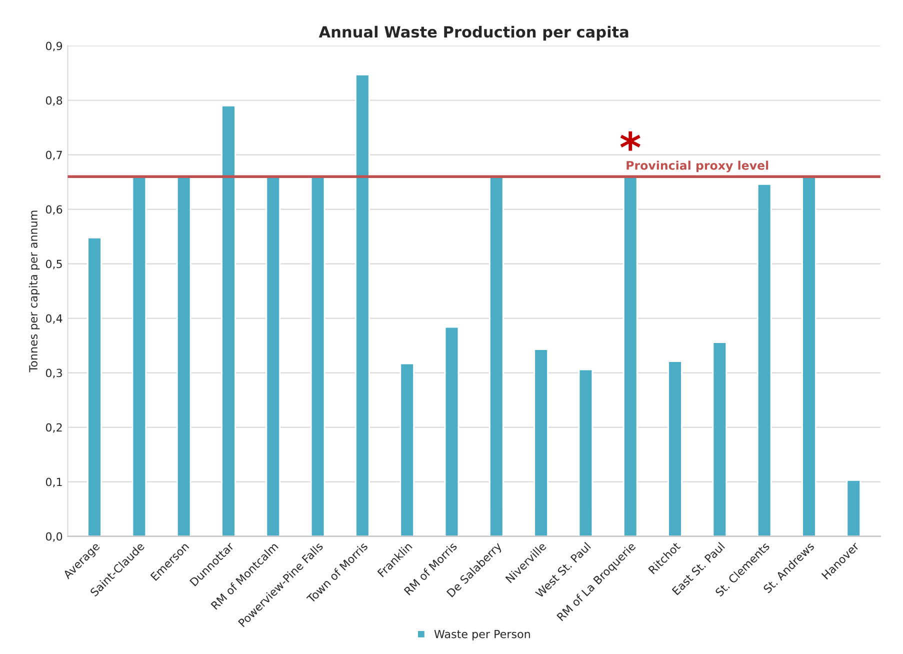  Describe the element at coordinates (54, 537) in the screenshot. I see `y-tick-label: 0,0` at that location.